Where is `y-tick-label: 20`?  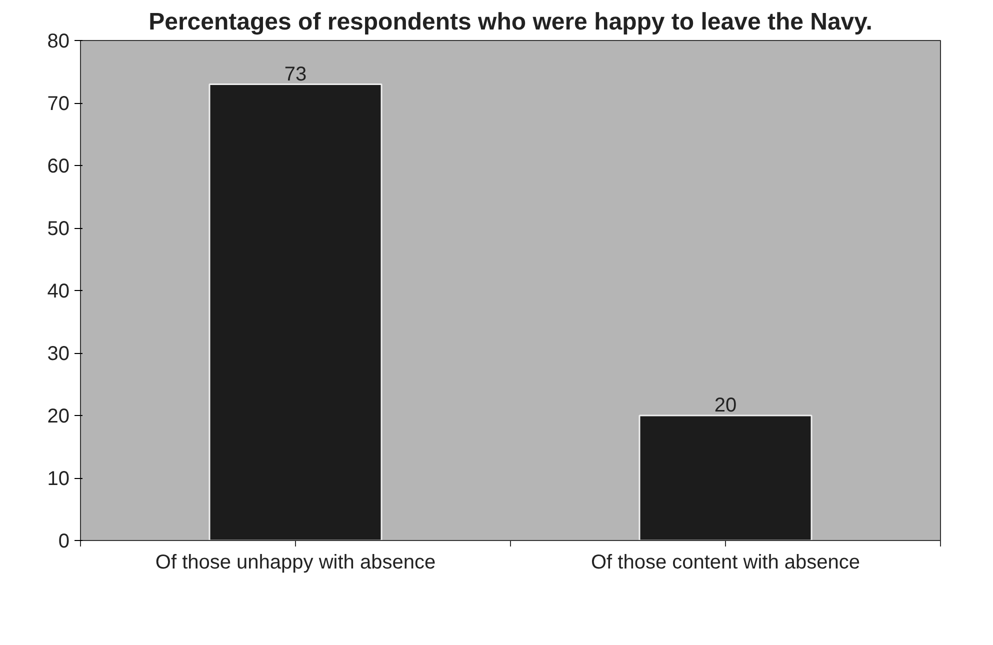
y-tick-label: 20 is located at coordinates (58, 417).